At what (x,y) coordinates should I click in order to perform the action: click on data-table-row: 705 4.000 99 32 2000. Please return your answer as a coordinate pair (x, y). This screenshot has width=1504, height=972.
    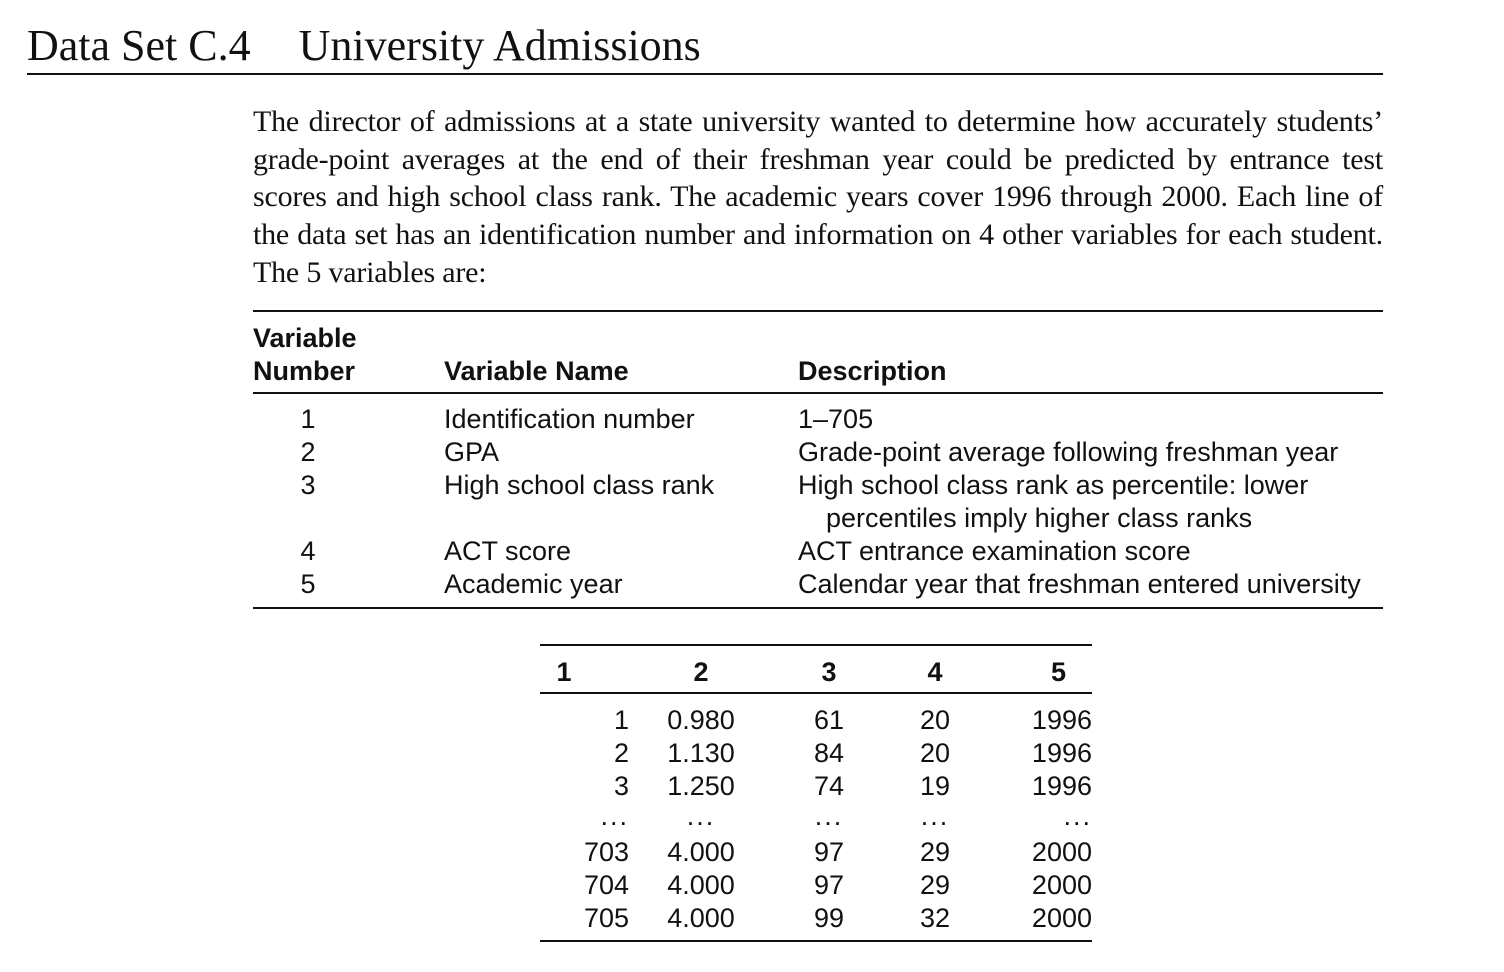
    Looking at the image, I should click on (816, 918).